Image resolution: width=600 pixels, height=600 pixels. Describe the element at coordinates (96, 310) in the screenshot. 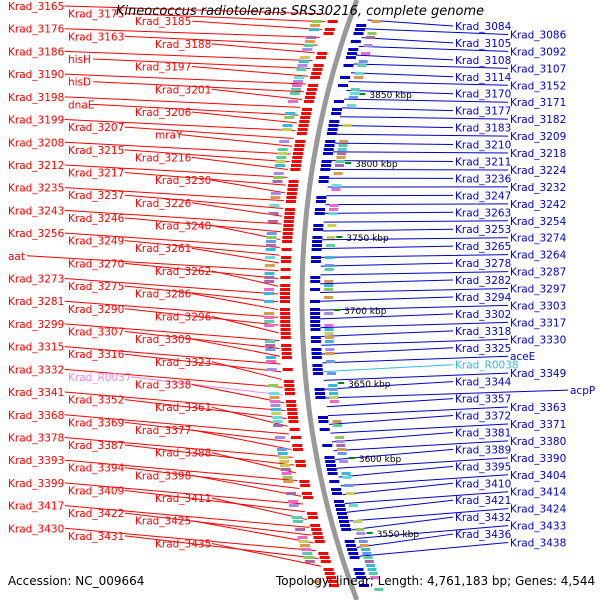

I see `left-gene-label: Krad_3290` at that location.